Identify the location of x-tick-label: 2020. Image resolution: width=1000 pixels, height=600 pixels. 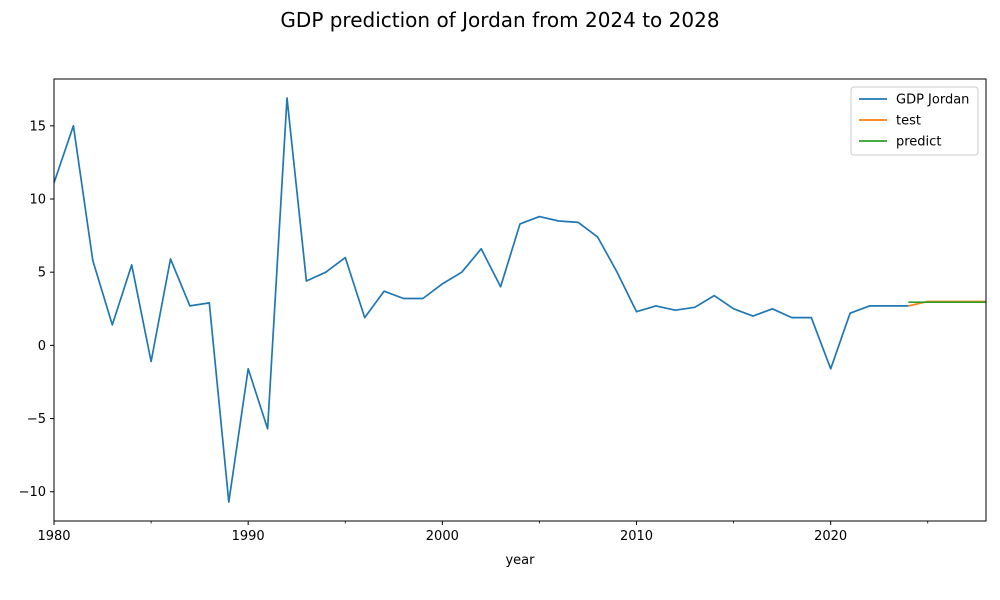
(830, 536).